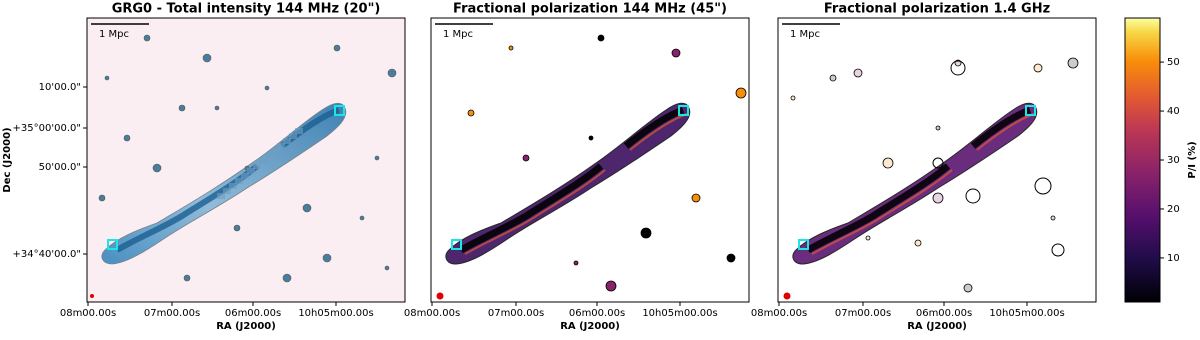  What do you see at coordinates (1173, 160) in the screenshot?
I see `colorbar-tick-label: 30` at bounding box center [1173, 160].